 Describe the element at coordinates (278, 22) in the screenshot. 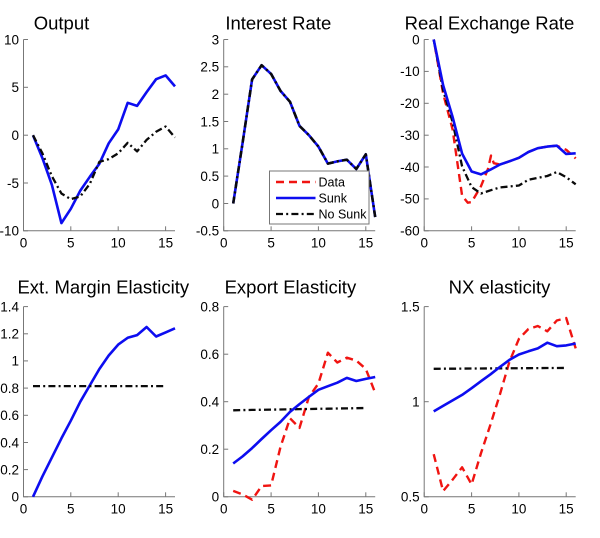

I see `svg-text: Interest Rate` at that location.